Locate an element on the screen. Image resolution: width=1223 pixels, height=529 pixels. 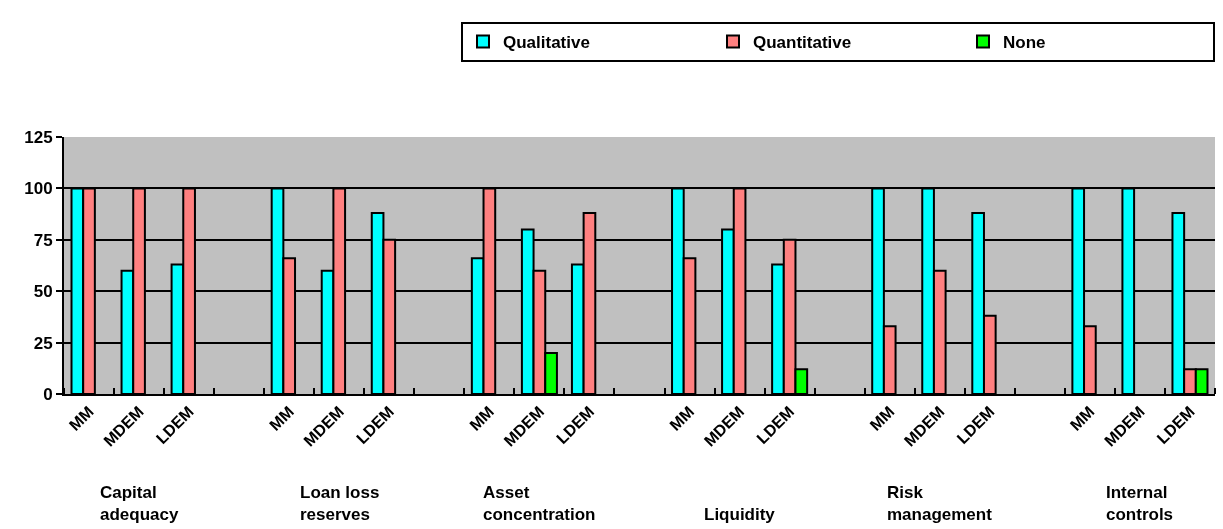
legend-label: Qualitative is located at coordinates (546, 43).